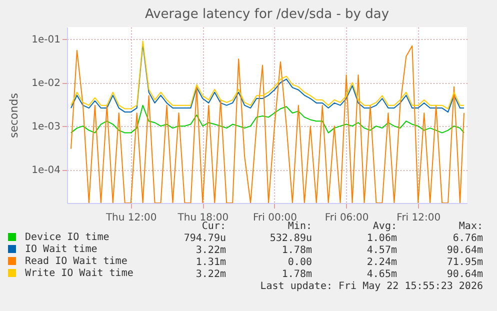  Describe the element at coordinates (381, 239) in the screenshot. I see `text: 1.06m` at that location.